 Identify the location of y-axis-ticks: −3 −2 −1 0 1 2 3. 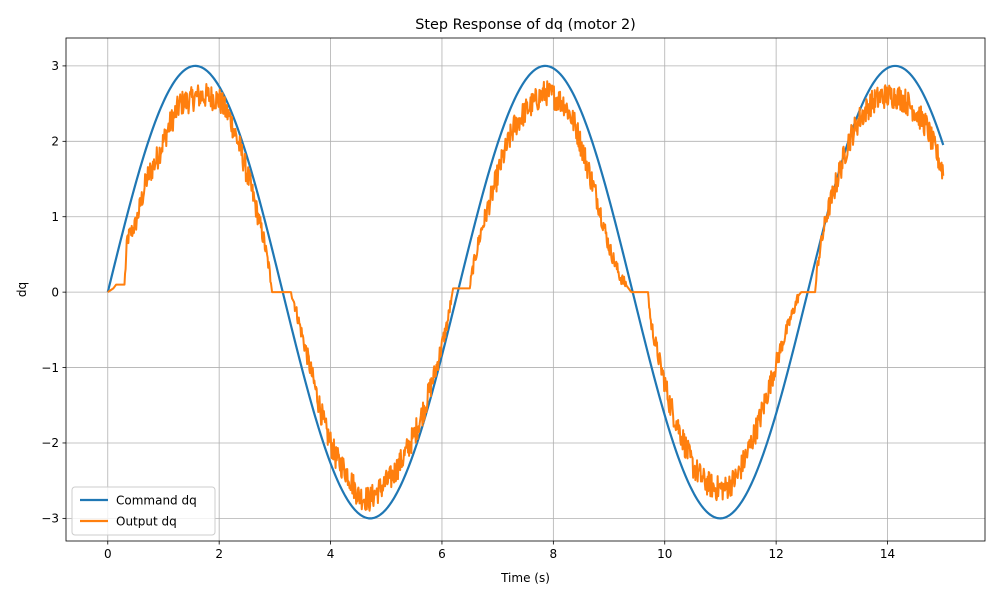
(53, 292).